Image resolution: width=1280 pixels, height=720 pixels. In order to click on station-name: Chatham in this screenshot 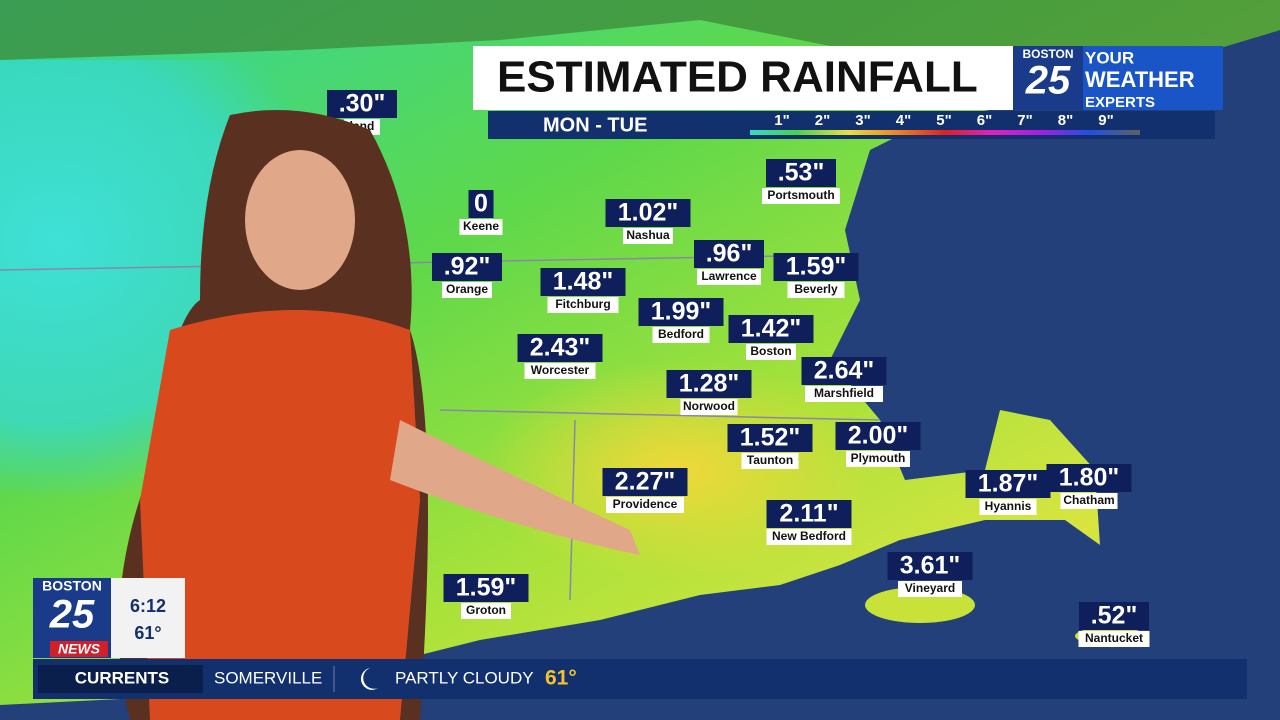, I will do `click(1088, 500)`.